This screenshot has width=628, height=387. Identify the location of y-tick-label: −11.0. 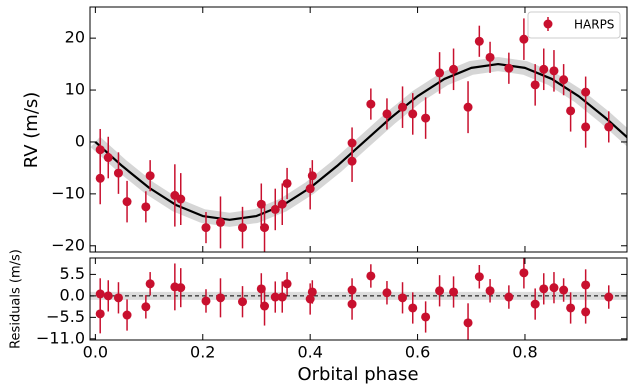
(60, 337).